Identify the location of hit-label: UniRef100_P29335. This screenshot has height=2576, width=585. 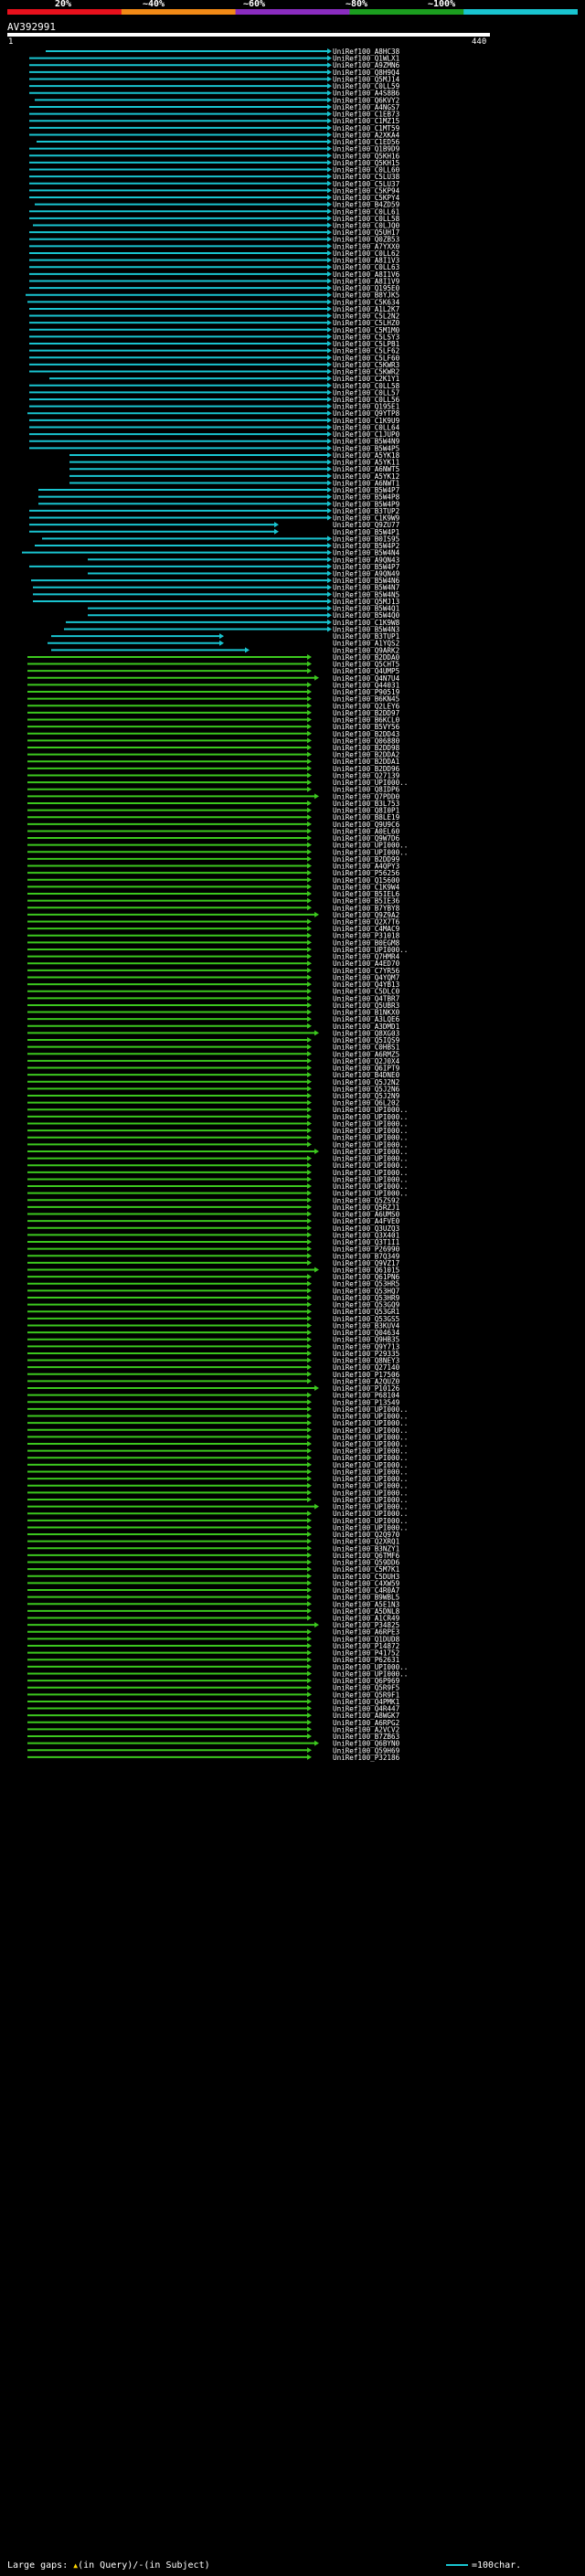
(366, 1354).